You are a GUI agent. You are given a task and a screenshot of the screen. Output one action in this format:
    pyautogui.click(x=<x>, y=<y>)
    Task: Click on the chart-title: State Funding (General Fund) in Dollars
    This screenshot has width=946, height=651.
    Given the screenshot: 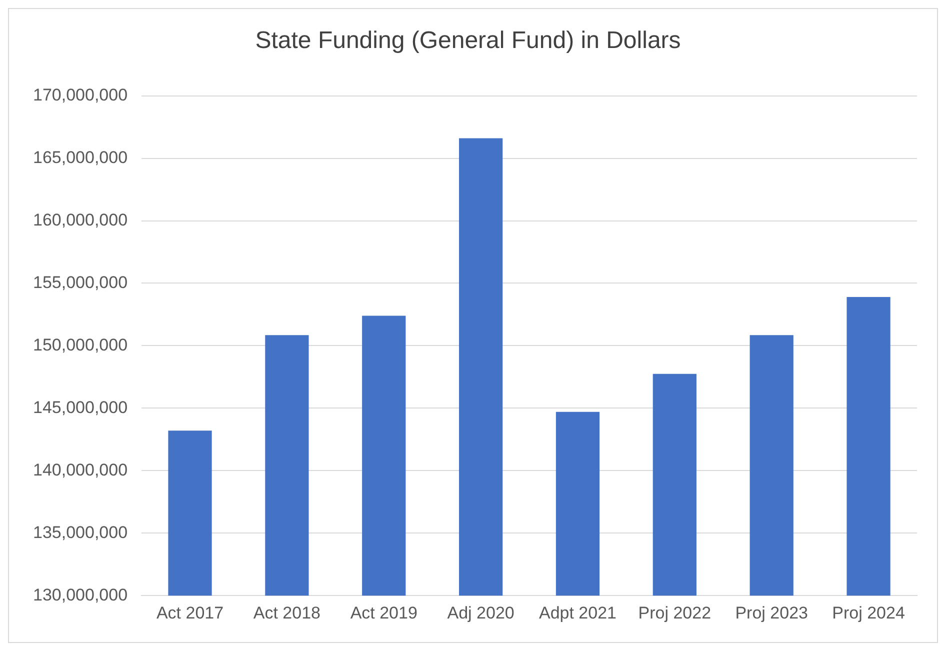 What is the action you would take?
    pyautogui.click(x=468, y=40)
    